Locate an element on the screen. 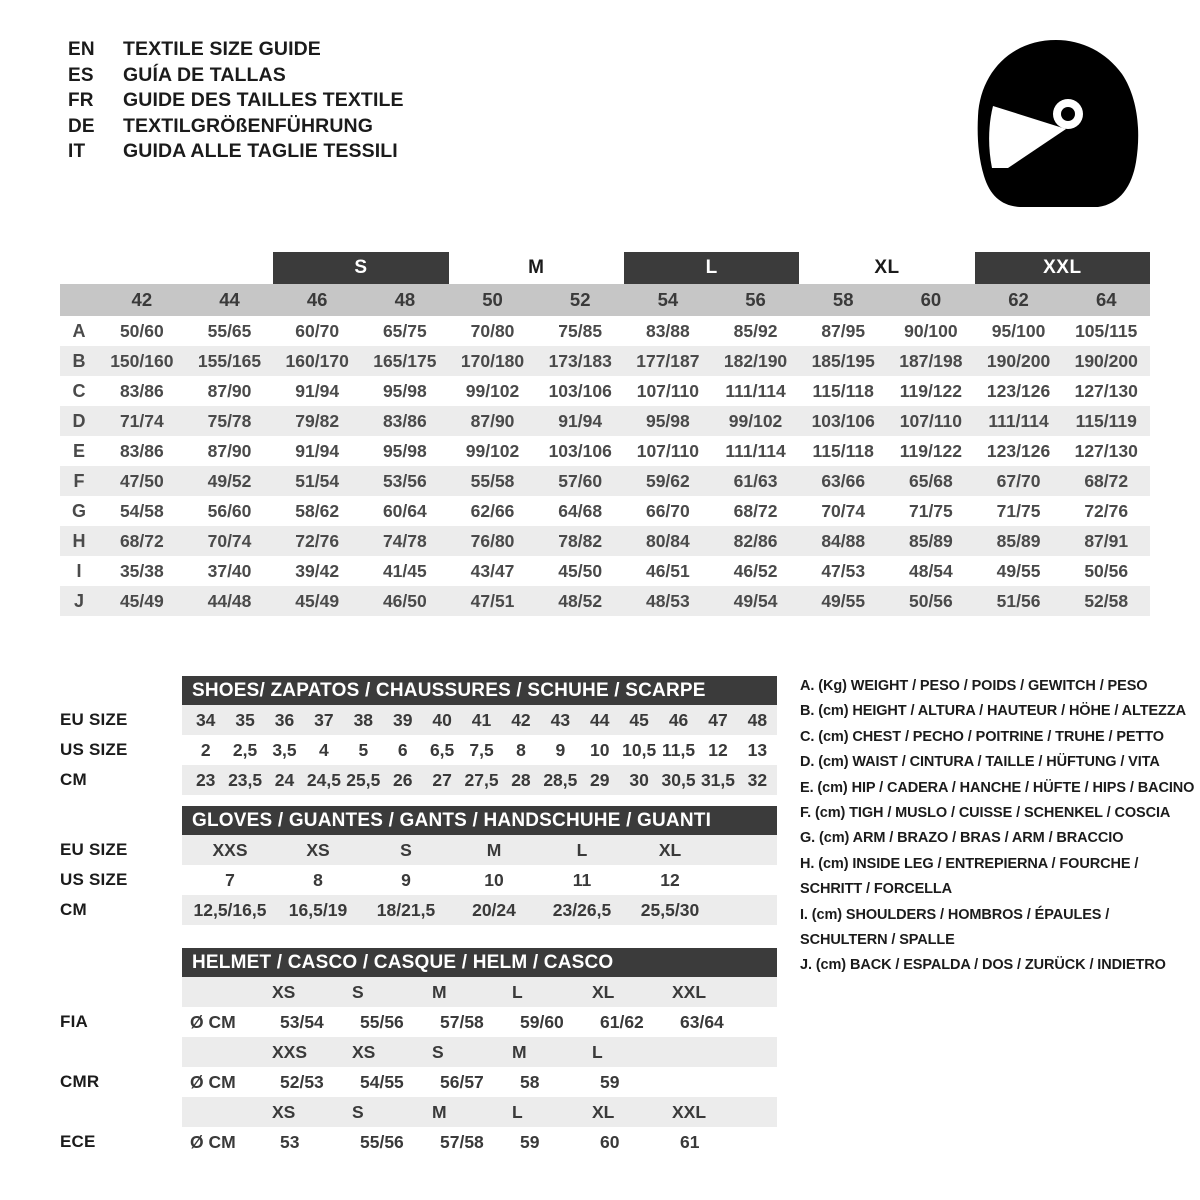 The width and height of the screenshot is (1200, 1200). table-cell: 44 is located at coordinates (600, 719).